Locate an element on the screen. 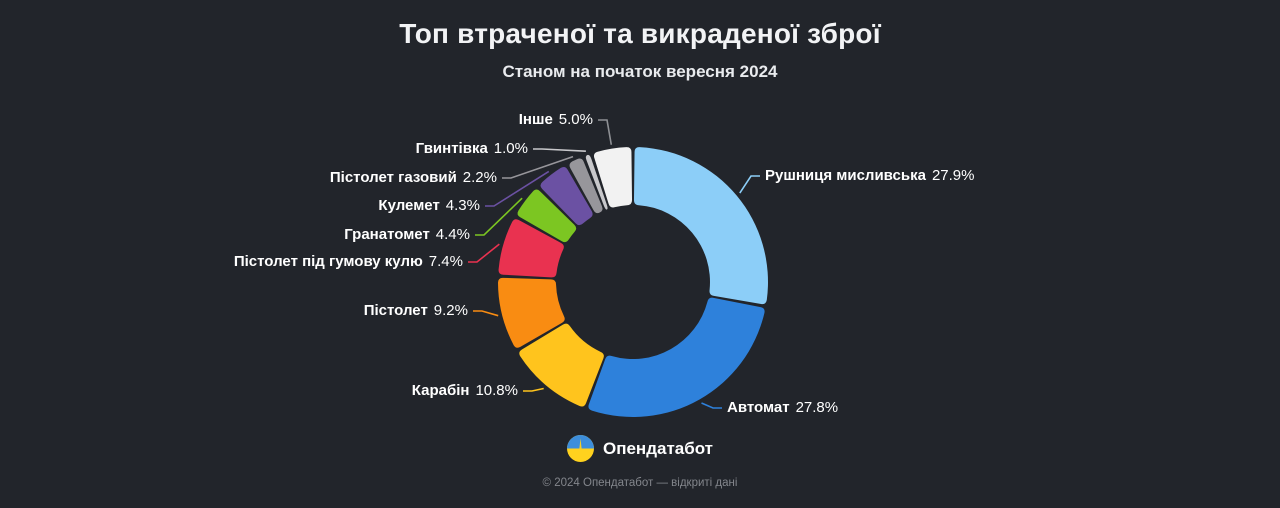 This screenshot has width=1280, height=508. slice-name: Гвинтівка is located at coordinates (451, 148).